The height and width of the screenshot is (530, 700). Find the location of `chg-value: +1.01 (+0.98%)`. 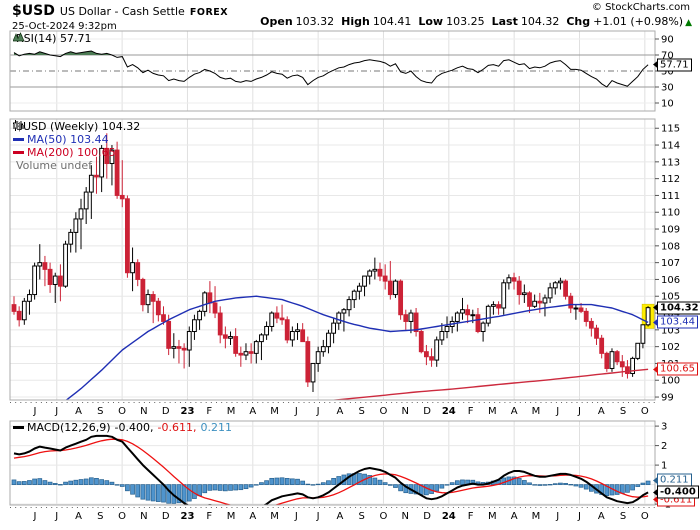

chg-value: +1.01 (+0.98%) is located at coordinates (638, 21).